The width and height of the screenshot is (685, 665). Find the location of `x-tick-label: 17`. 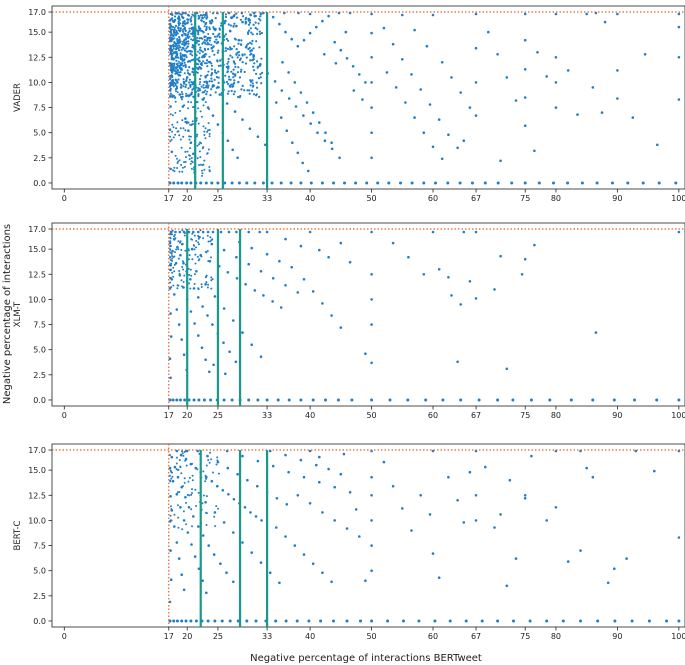

x-tick-label: 17 is located at coordinates (169, 198).